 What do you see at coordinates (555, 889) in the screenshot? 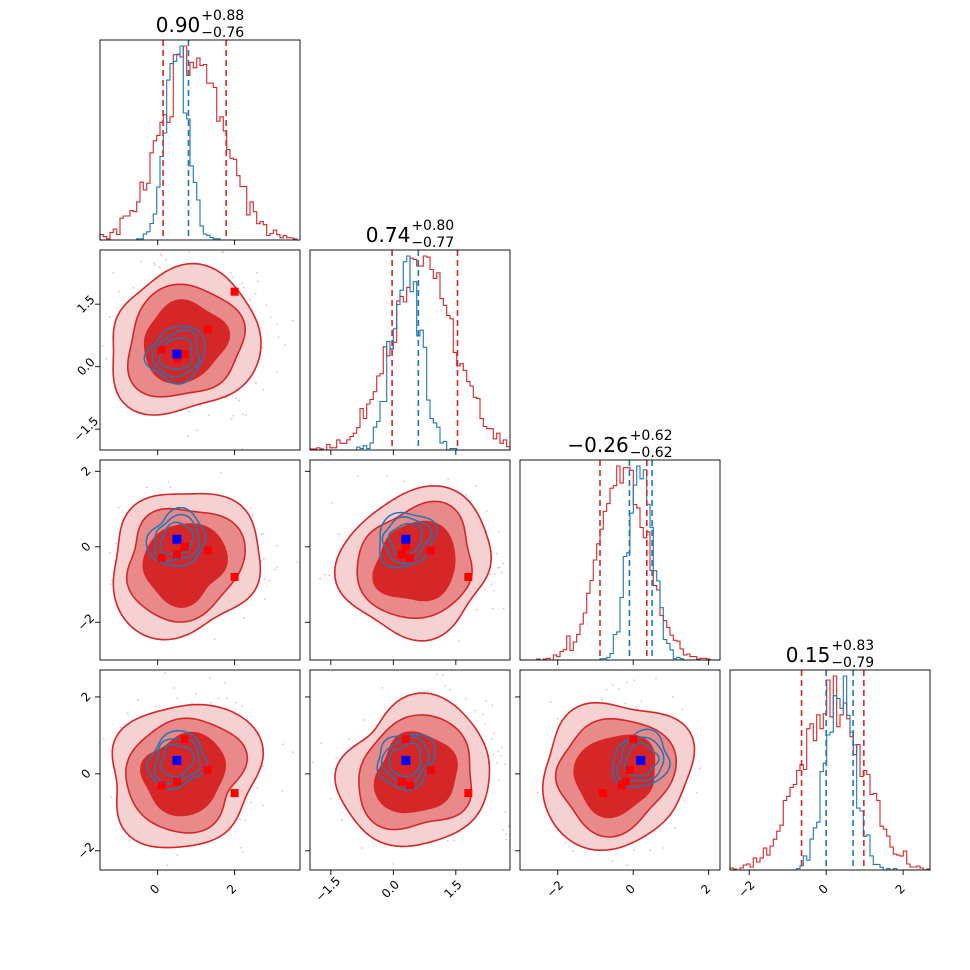
I see `x-tick-label: −2` at bounding box center [555, 889].